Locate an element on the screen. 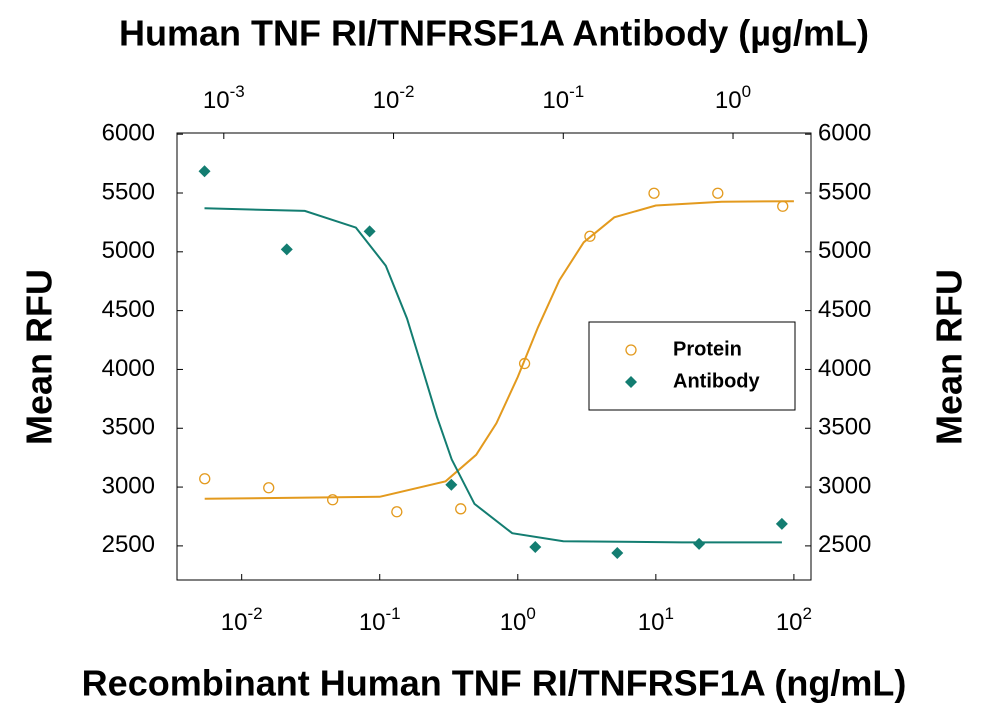 This screenshot has width=988, height=713. y2-axis-label: Mean RFU is located at coordinates (949, 357).